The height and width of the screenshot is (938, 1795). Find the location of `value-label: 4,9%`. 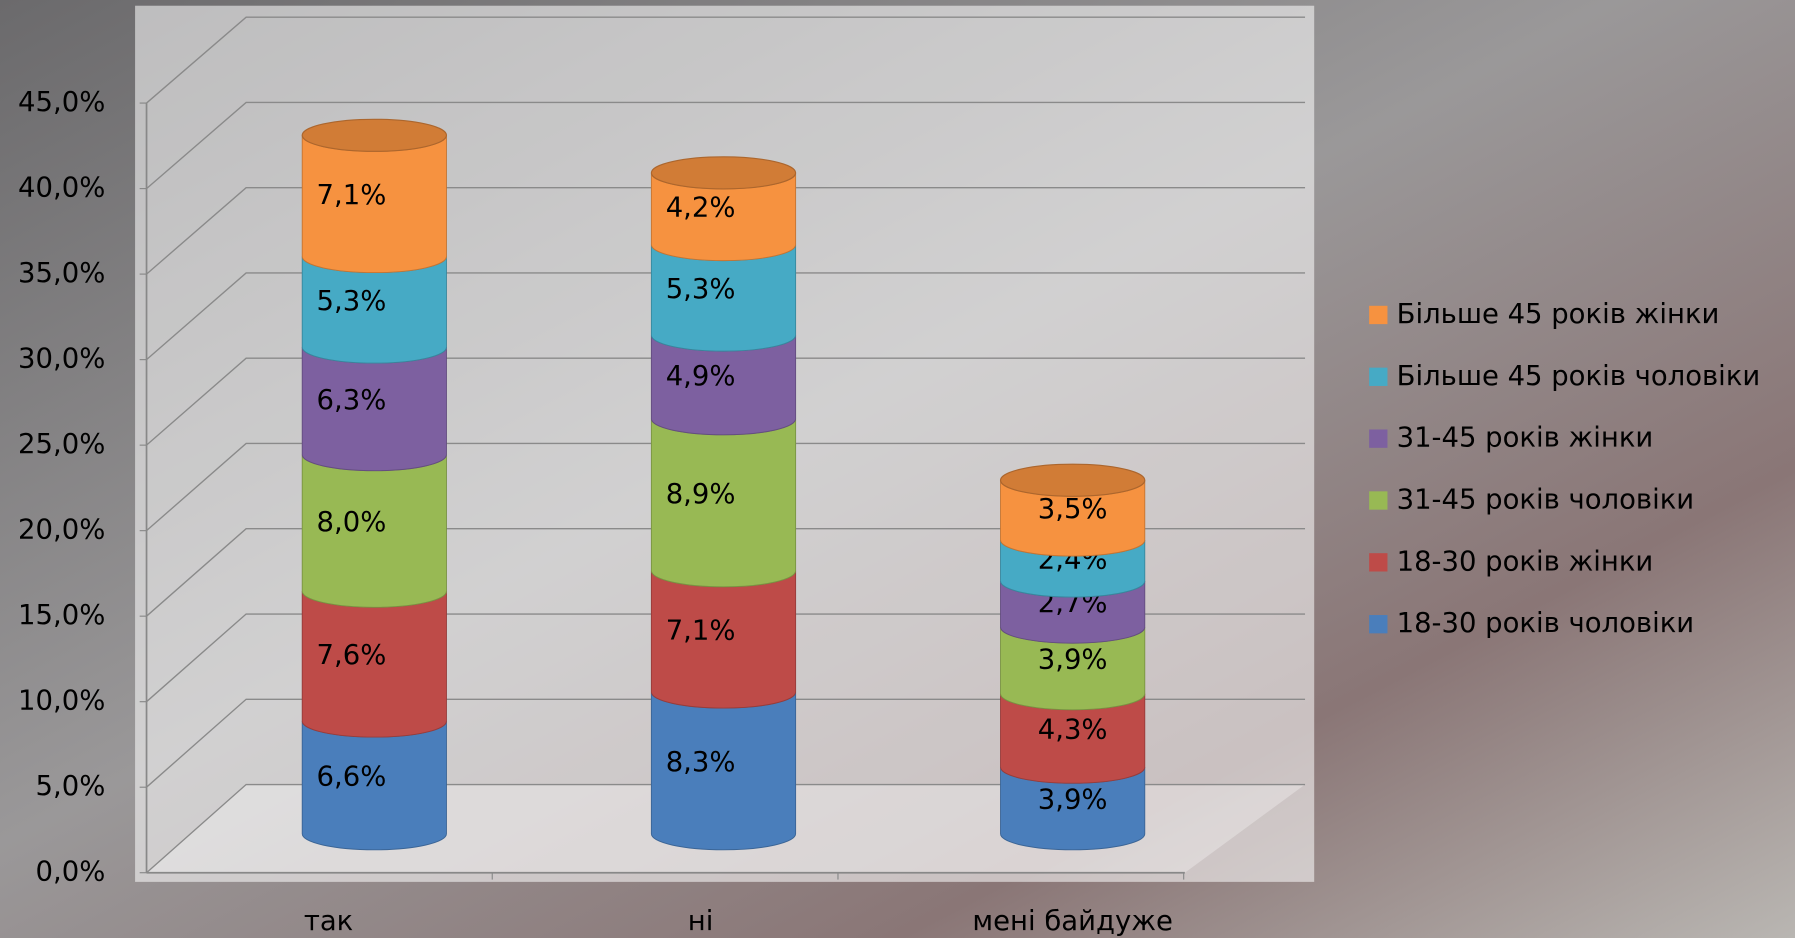

value-label: 4,9% is located at coordinates (701, 376).